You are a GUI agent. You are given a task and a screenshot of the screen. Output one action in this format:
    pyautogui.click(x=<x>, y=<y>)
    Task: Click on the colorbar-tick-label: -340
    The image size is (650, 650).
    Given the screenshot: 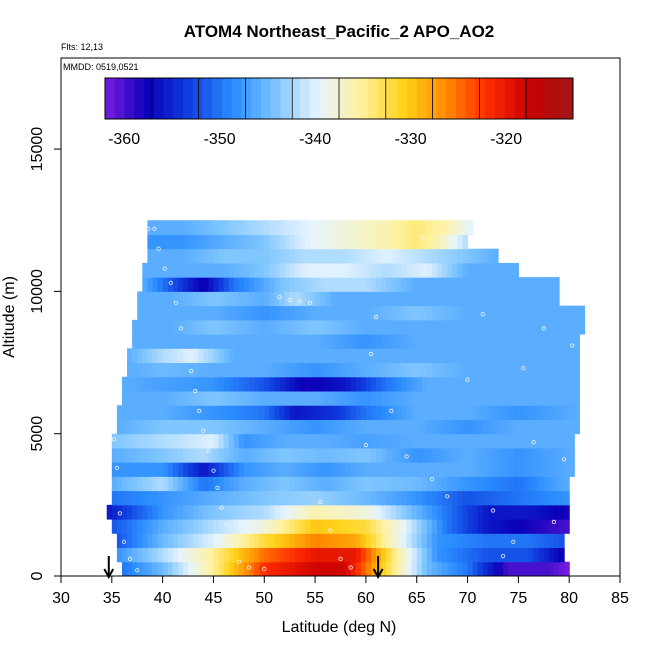 What is the action you would take?
    pyautogui.click(x=315, y=139)
    